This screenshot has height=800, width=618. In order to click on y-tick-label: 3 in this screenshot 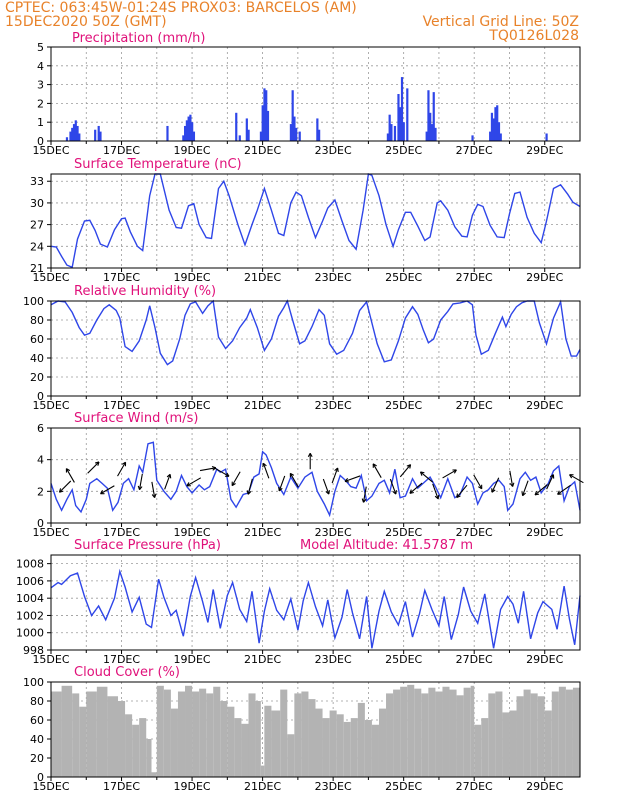, I will do `click(40, 85)`.